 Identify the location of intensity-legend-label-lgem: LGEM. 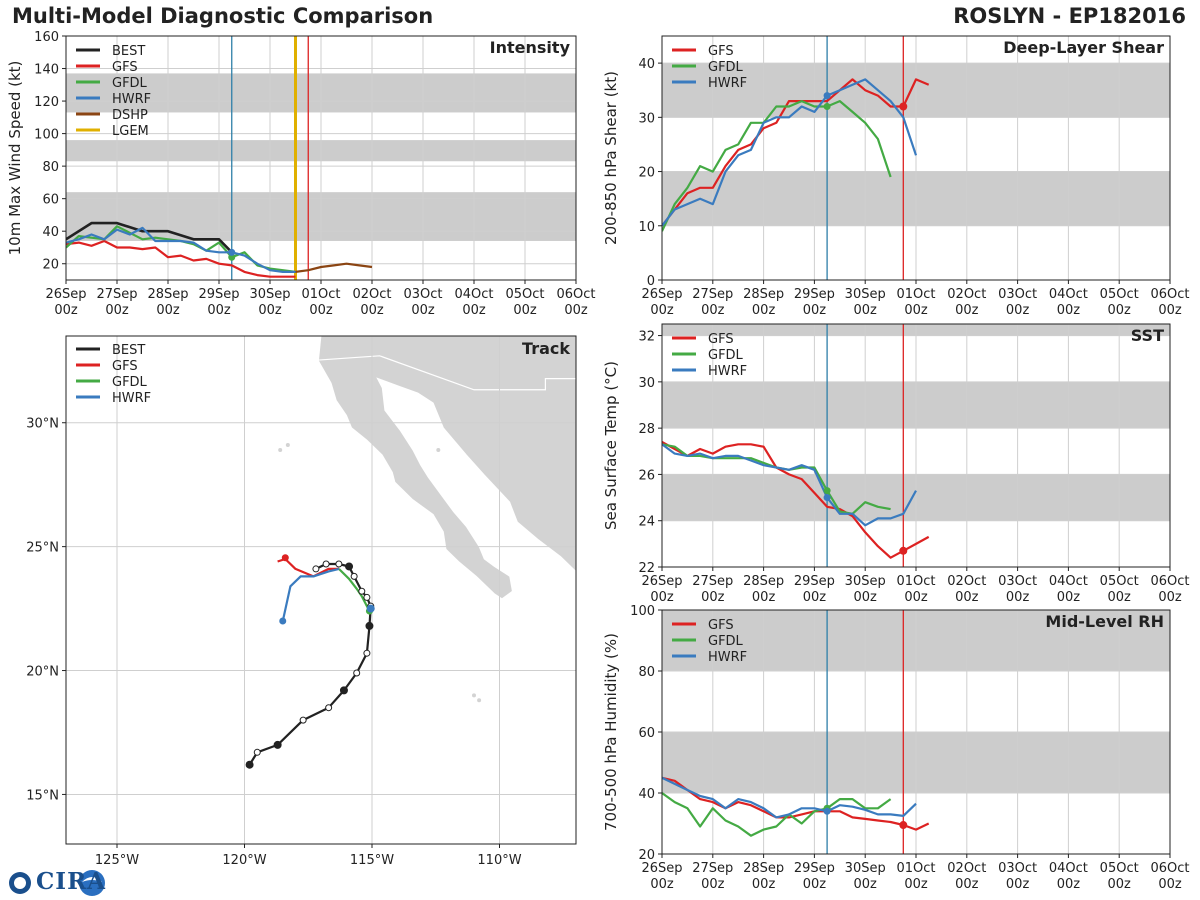
(130, 131).